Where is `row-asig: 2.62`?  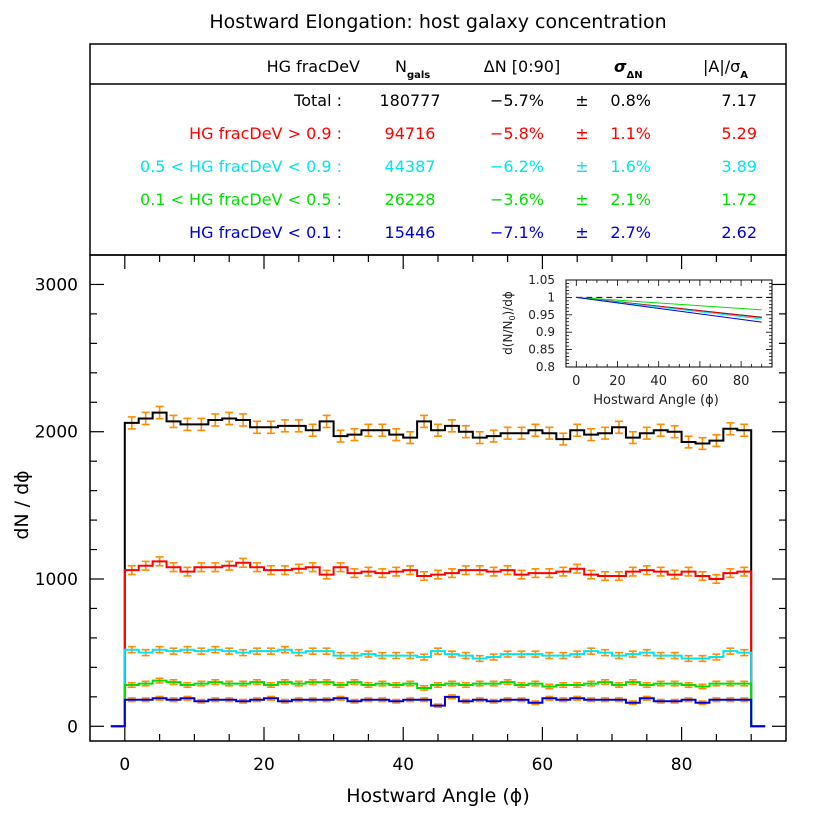
row-asig: 2.62 is located at coordinates (739, 232).